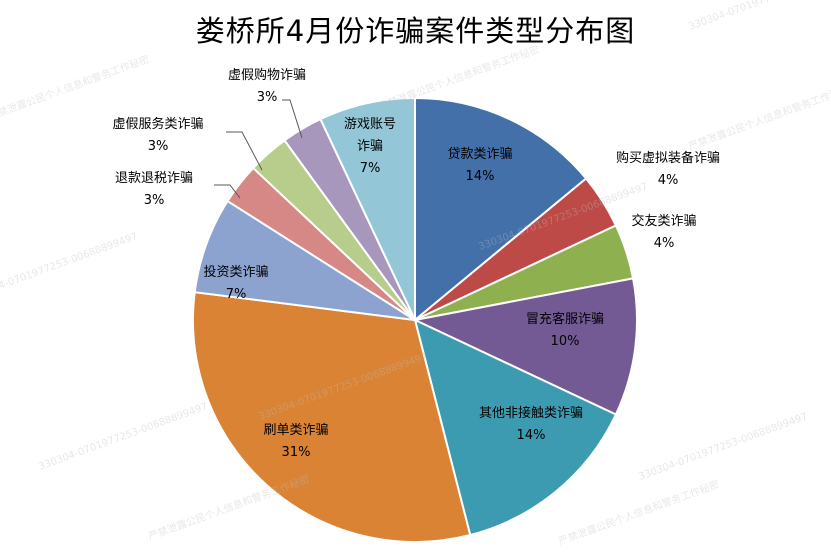 Image resolution: width=831 pixels, height=559 pixels. Describe the element at coordinates (267, 97) in the screenshot. I see `slice-percent-fake-shopping: 3%` at that location.